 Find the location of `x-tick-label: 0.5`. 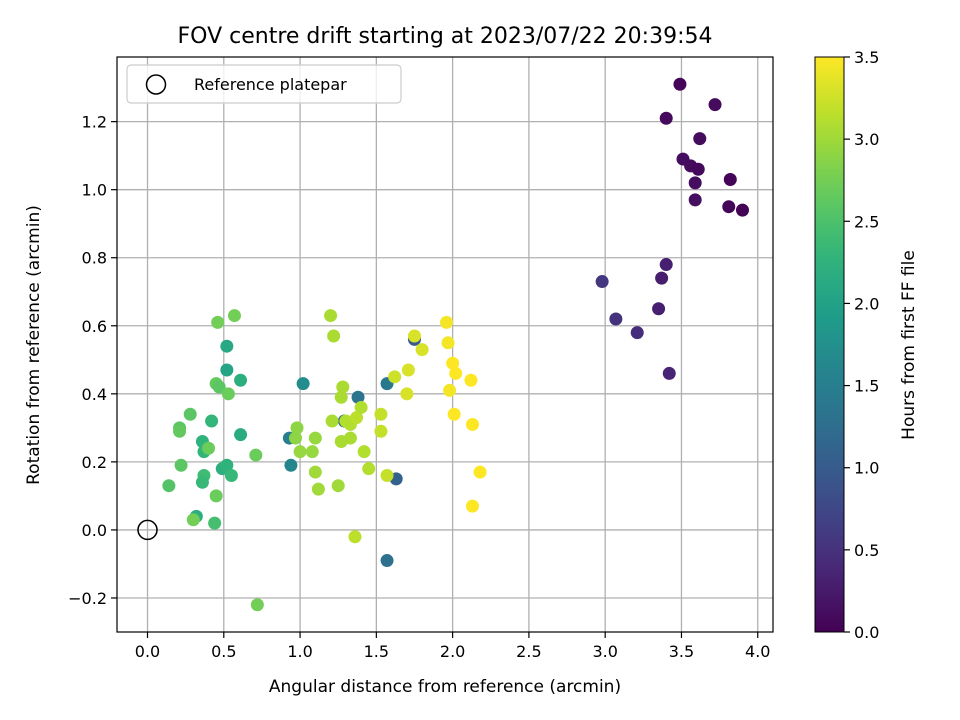

x-tick-label: 0.5 is located at coordinates (223, 651).